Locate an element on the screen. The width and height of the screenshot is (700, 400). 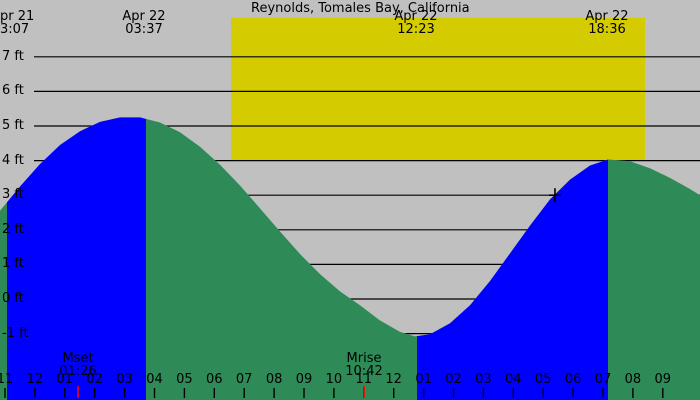
sun-event-label: pr 21 3:07 is located at coordinates (17, 23).